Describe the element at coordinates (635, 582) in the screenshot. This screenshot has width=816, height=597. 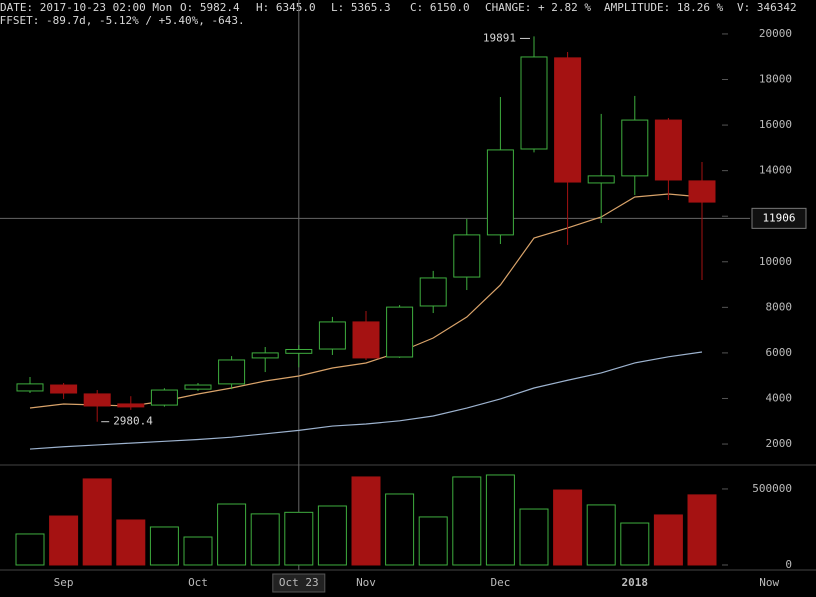
I see `x-tick-label: 2018` at that location.